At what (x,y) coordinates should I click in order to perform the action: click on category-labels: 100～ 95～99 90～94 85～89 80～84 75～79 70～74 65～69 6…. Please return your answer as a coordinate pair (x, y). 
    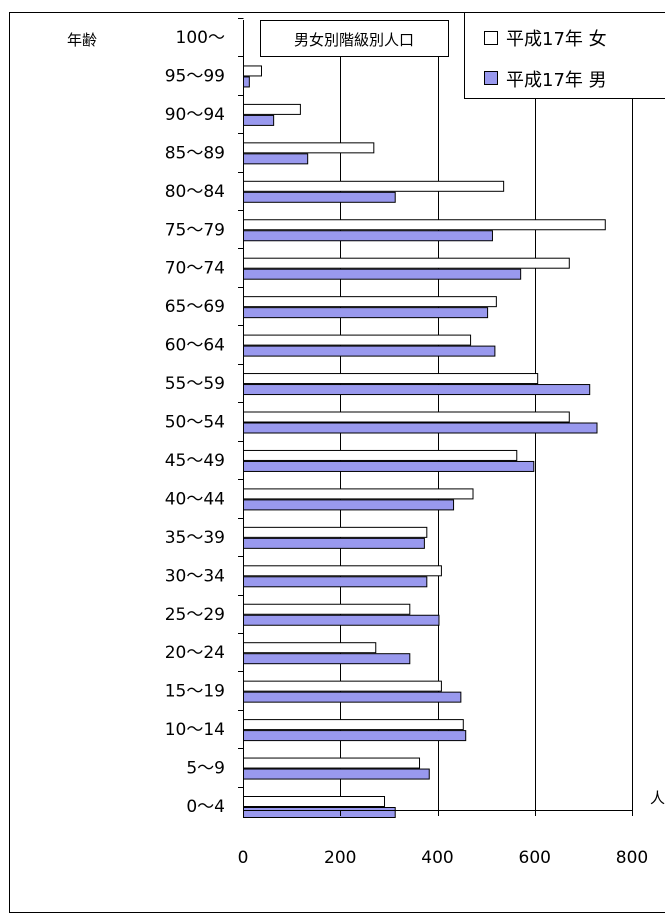
    Looking at the image, I should click on (195, 422).